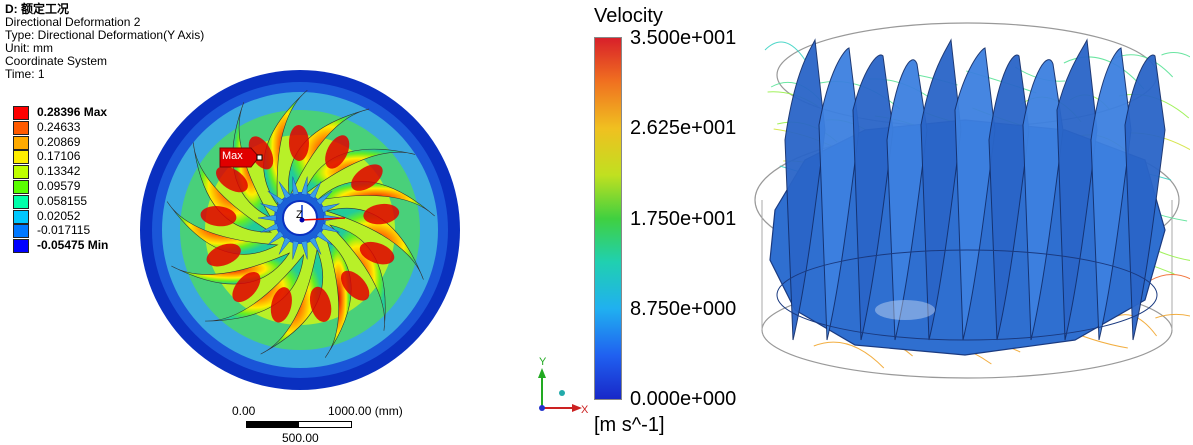 This screenshot has width=1193, height=445. Describe the element at coordinates (563, 386) in the screenshot. I see `axis-triad: Y X` at that location.